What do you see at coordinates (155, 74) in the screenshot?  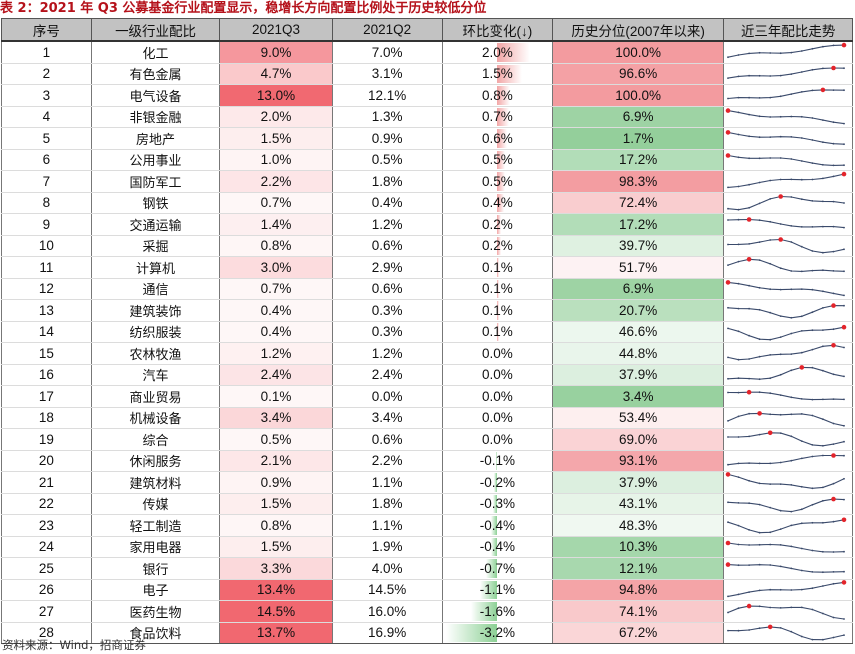 I see `industry-name: 有色金属` at bounding box center [155, 74].